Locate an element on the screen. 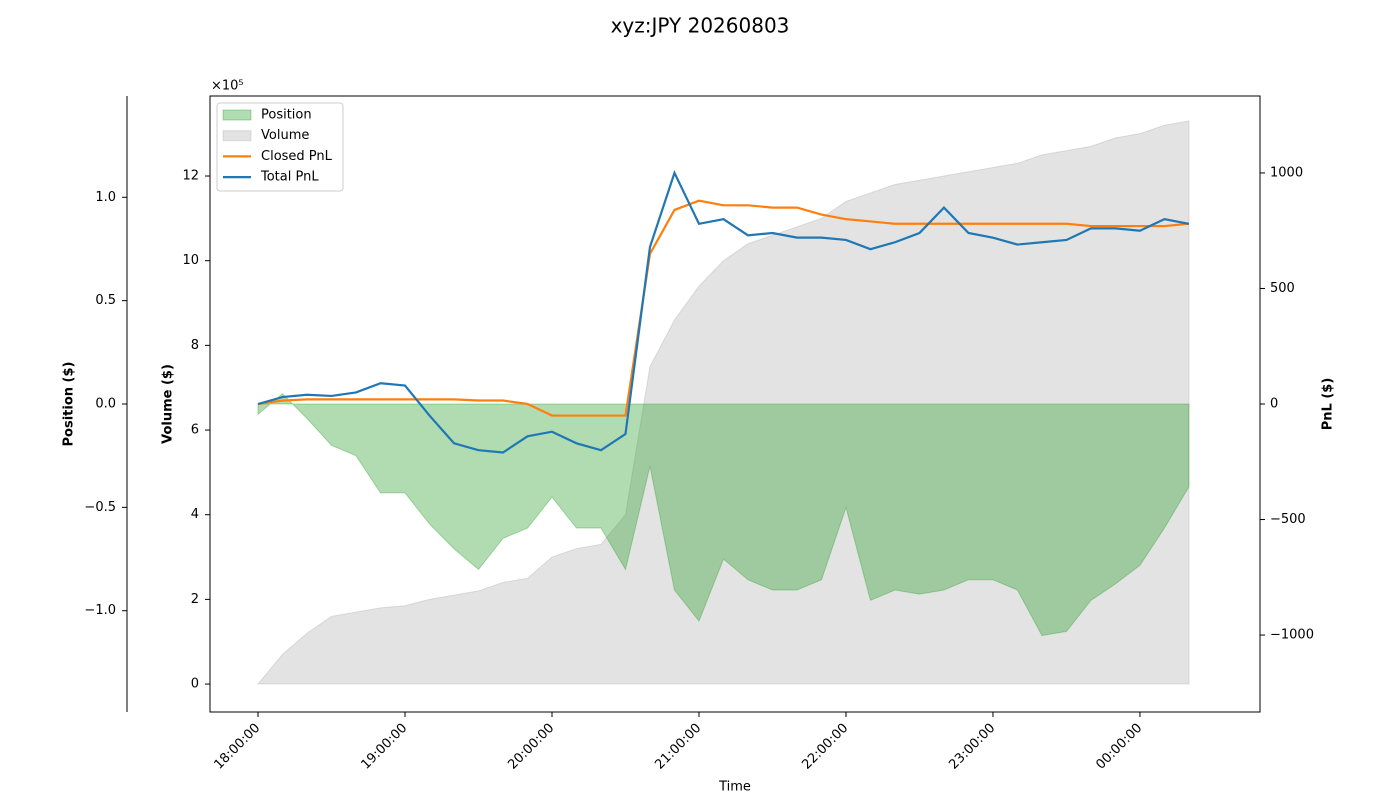  y-tick-label: 4 is located at coordinates (195, 514).